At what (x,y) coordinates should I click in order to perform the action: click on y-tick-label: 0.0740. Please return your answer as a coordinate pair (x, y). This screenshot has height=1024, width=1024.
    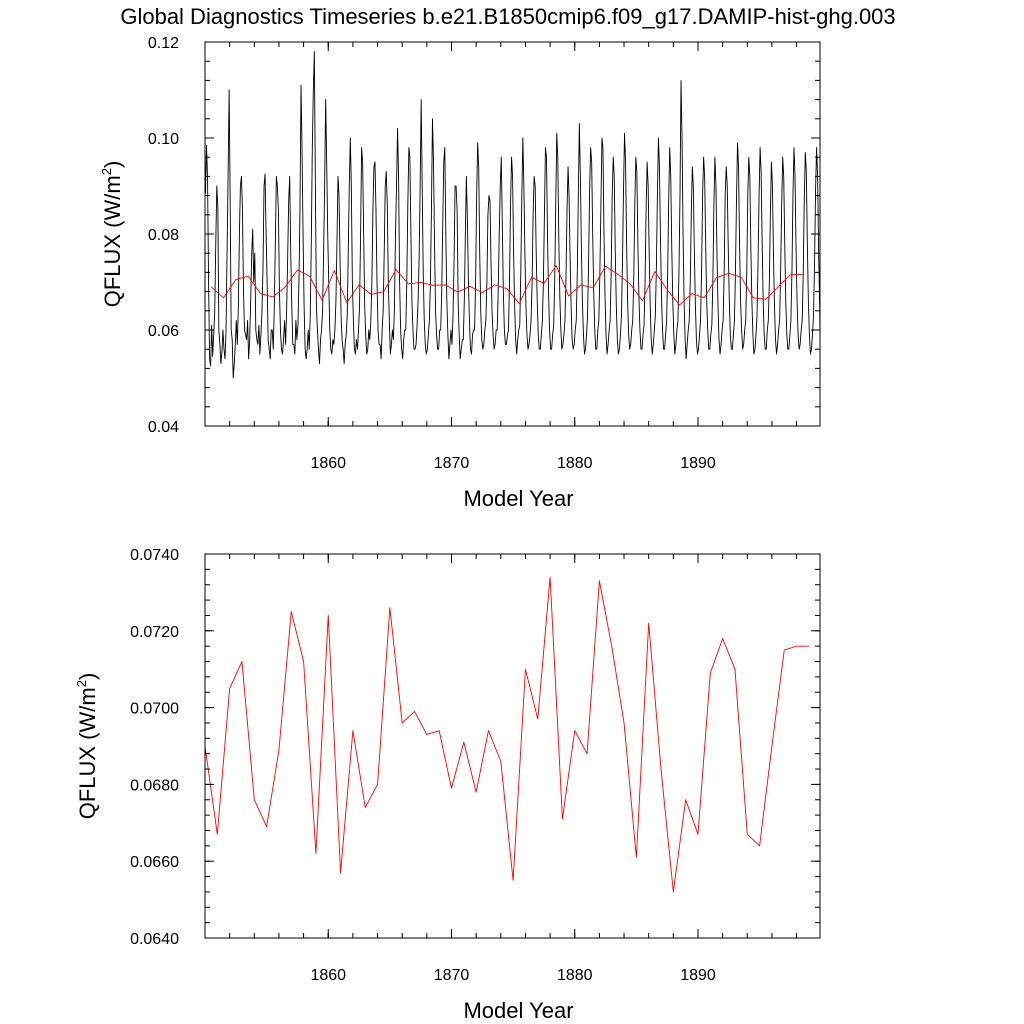
    Looking at the image, I should click on (154, 555).